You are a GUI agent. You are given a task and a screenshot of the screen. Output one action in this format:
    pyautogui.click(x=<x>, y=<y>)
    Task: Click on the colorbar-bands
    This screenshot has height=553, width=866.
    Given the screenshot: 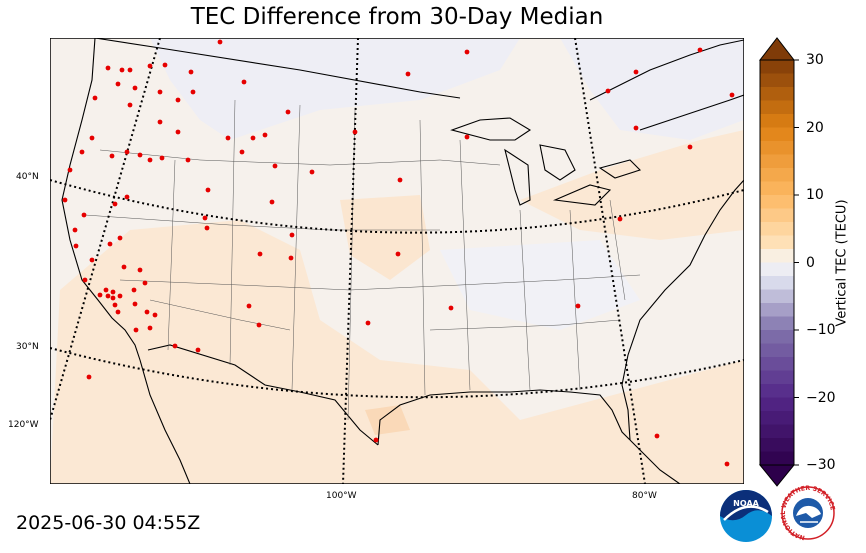 What is the action you would take?
    pyautogui.click(x=777, y=263)
    